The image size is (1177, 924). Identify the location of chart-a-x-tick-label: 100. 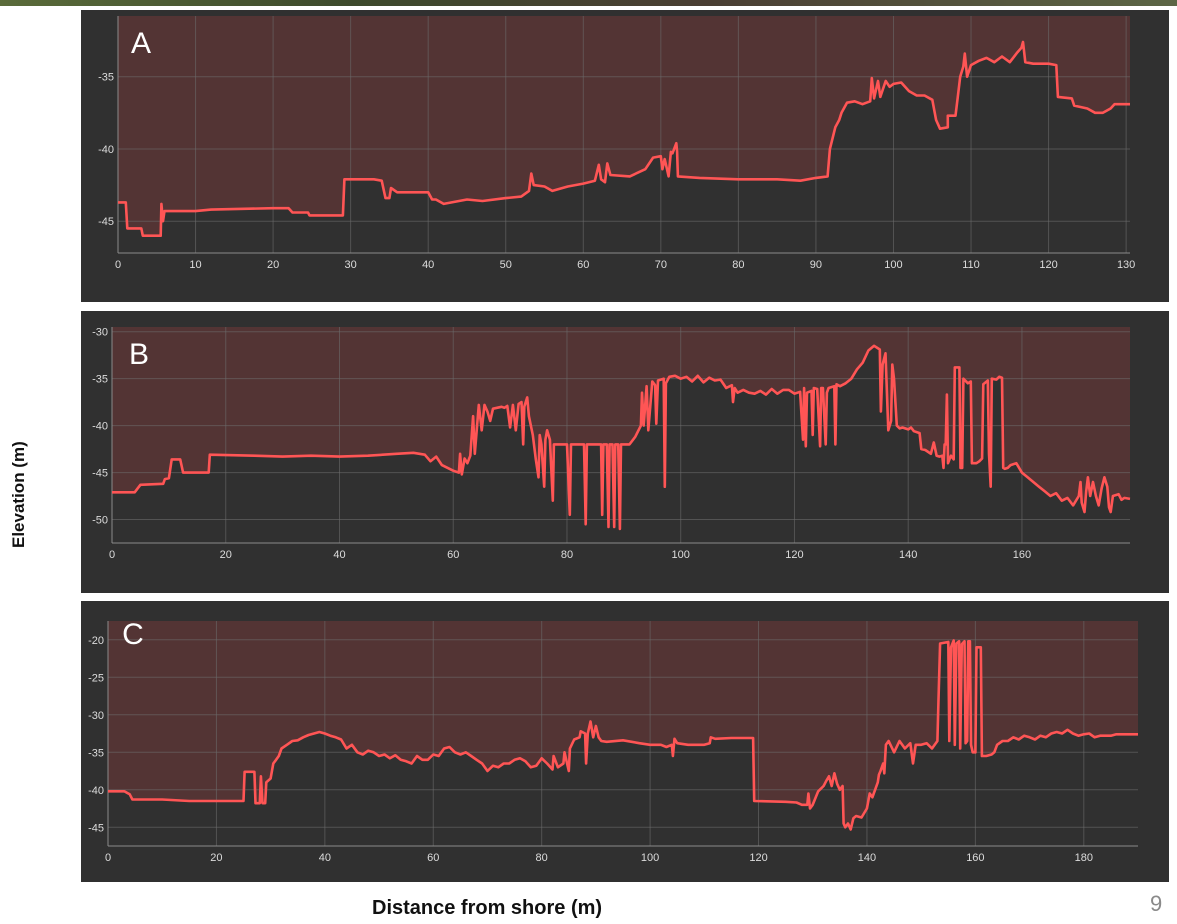
(893, 265).